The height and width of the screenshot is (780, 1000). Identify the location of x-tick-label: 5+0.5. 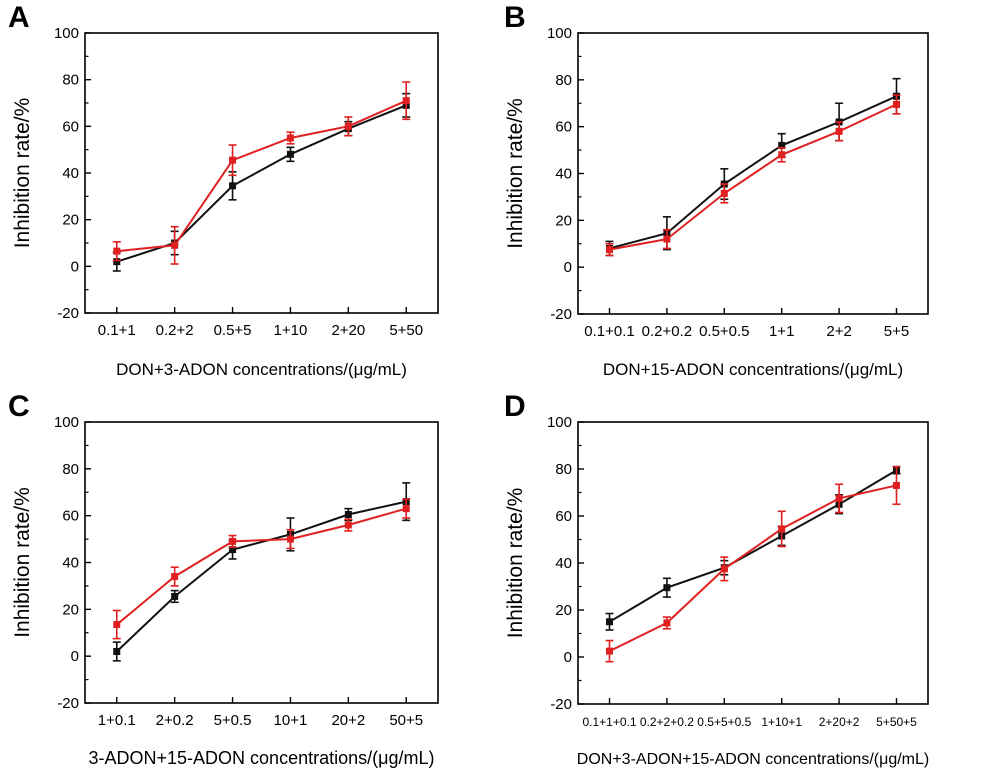
(233, 720).